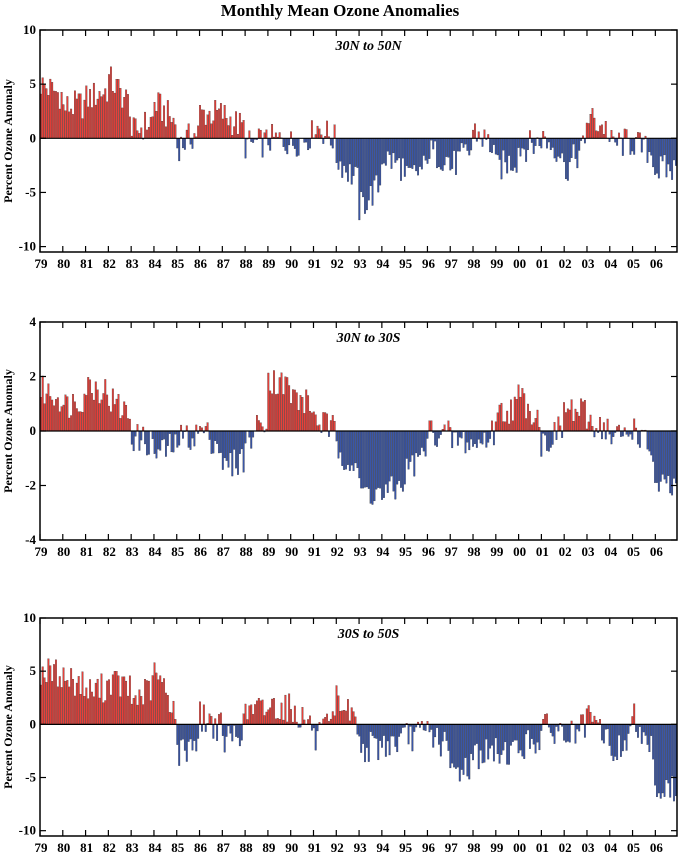 The image size is (680, 856). I want to click on x-tick-label: 03, so click(588, 551).